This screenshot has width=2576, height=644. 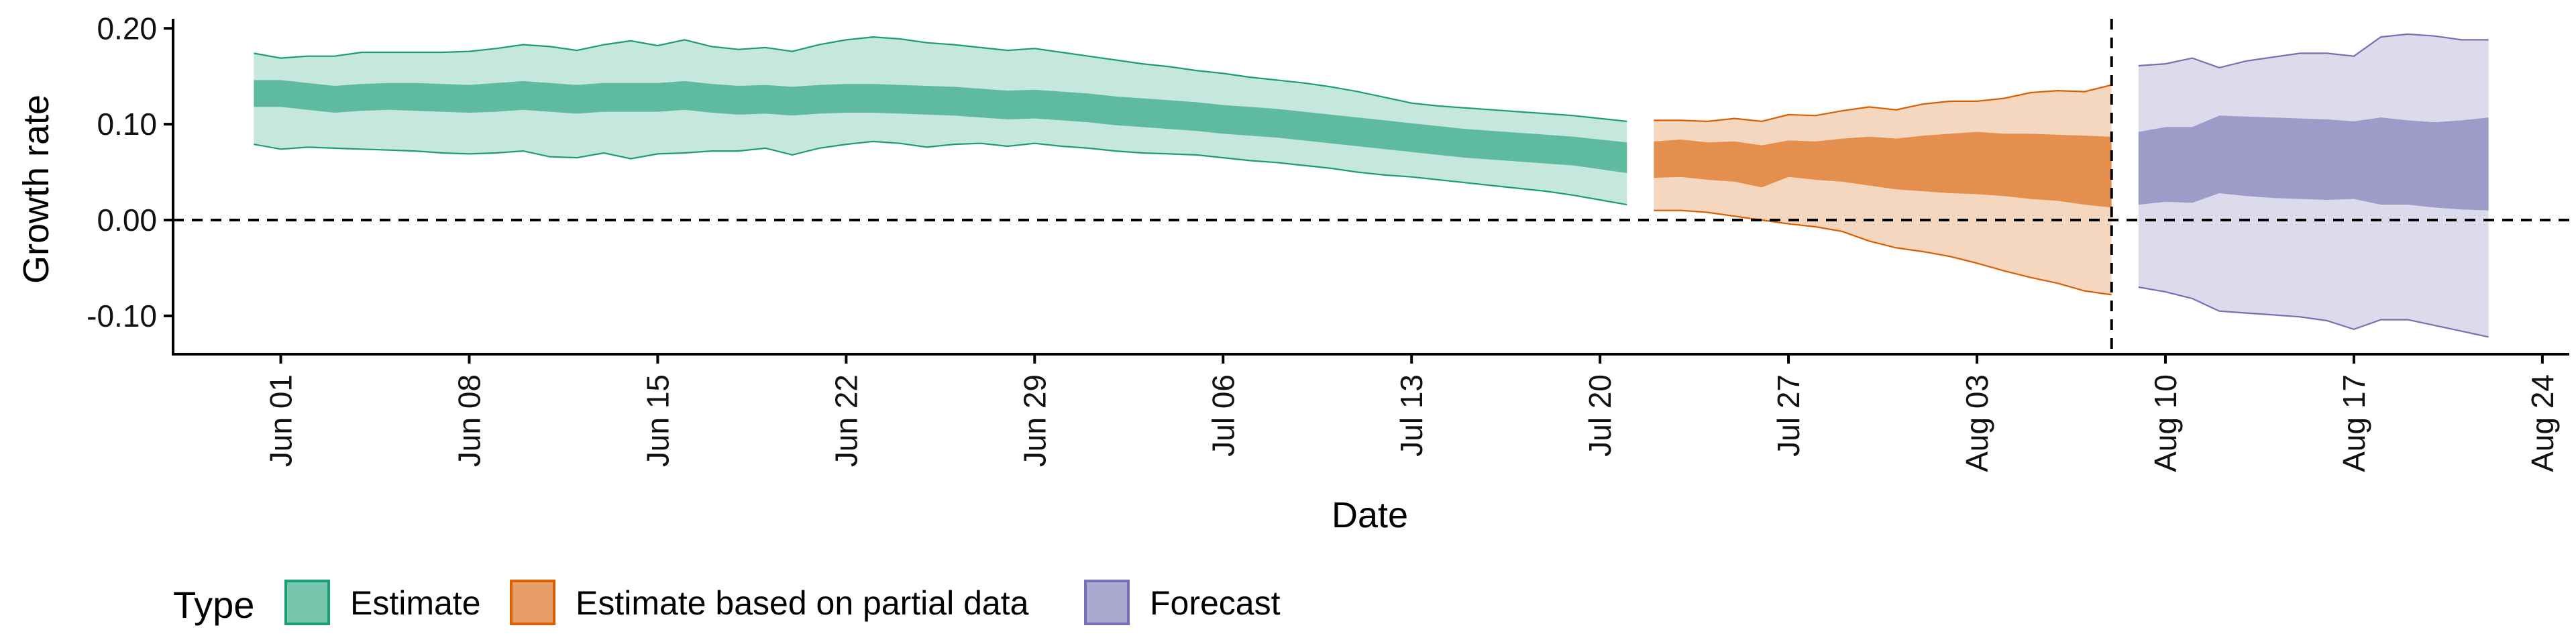 What do you see at coordinates (122, 316) in the screenshot?
I see `y-tick-label: -0.10` at bounding box center [122, 316].